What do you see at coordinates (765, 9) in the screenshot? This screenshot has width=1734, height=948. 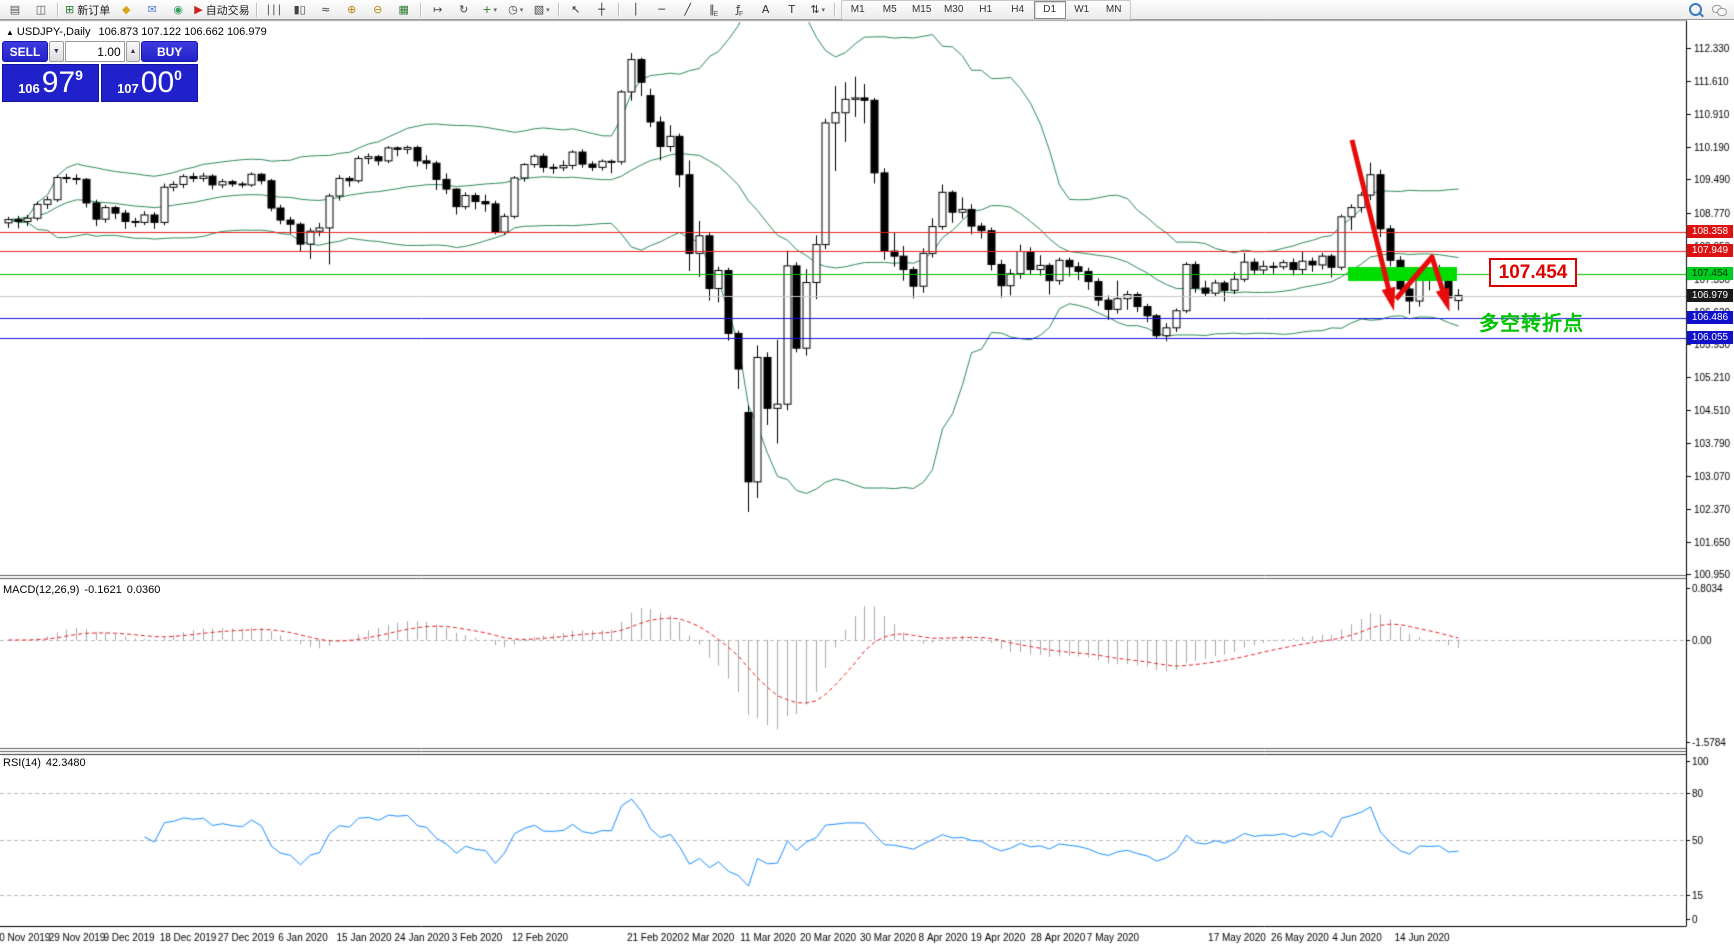 I see `text-button: A` at bounding box center [765, 9].